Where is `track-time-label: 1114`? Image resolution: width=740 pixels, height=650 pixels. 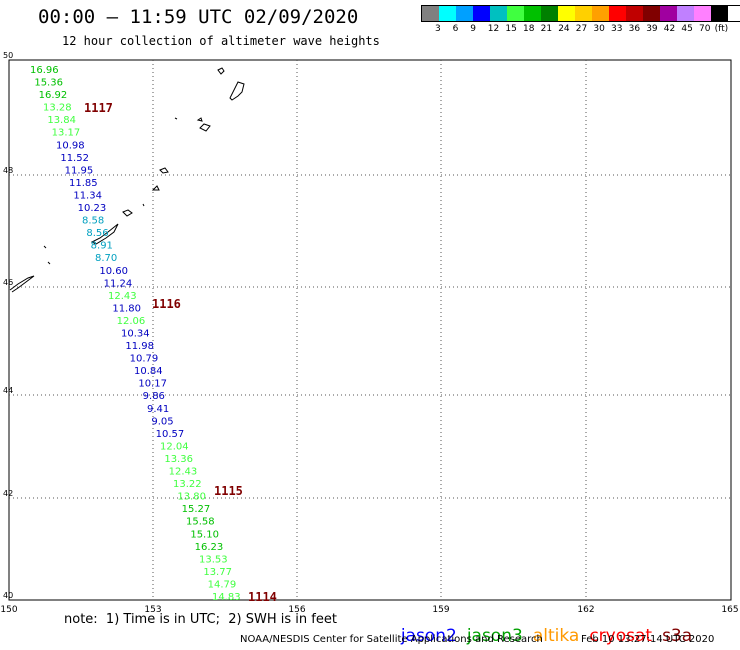
track-time-label: 1114 is located at coordinates (262, 597).